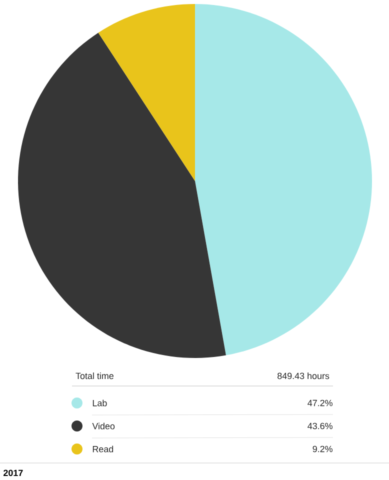 Image resolution: width=389 pixels, height=480 pixels. I want to click on text: Total time, so click(95, 376).